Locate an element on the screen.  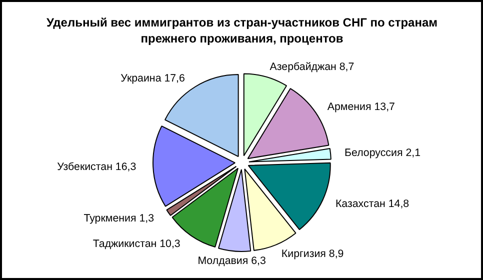
slice-label: Киргизия 8,9 is located at coordinates (312, 254).